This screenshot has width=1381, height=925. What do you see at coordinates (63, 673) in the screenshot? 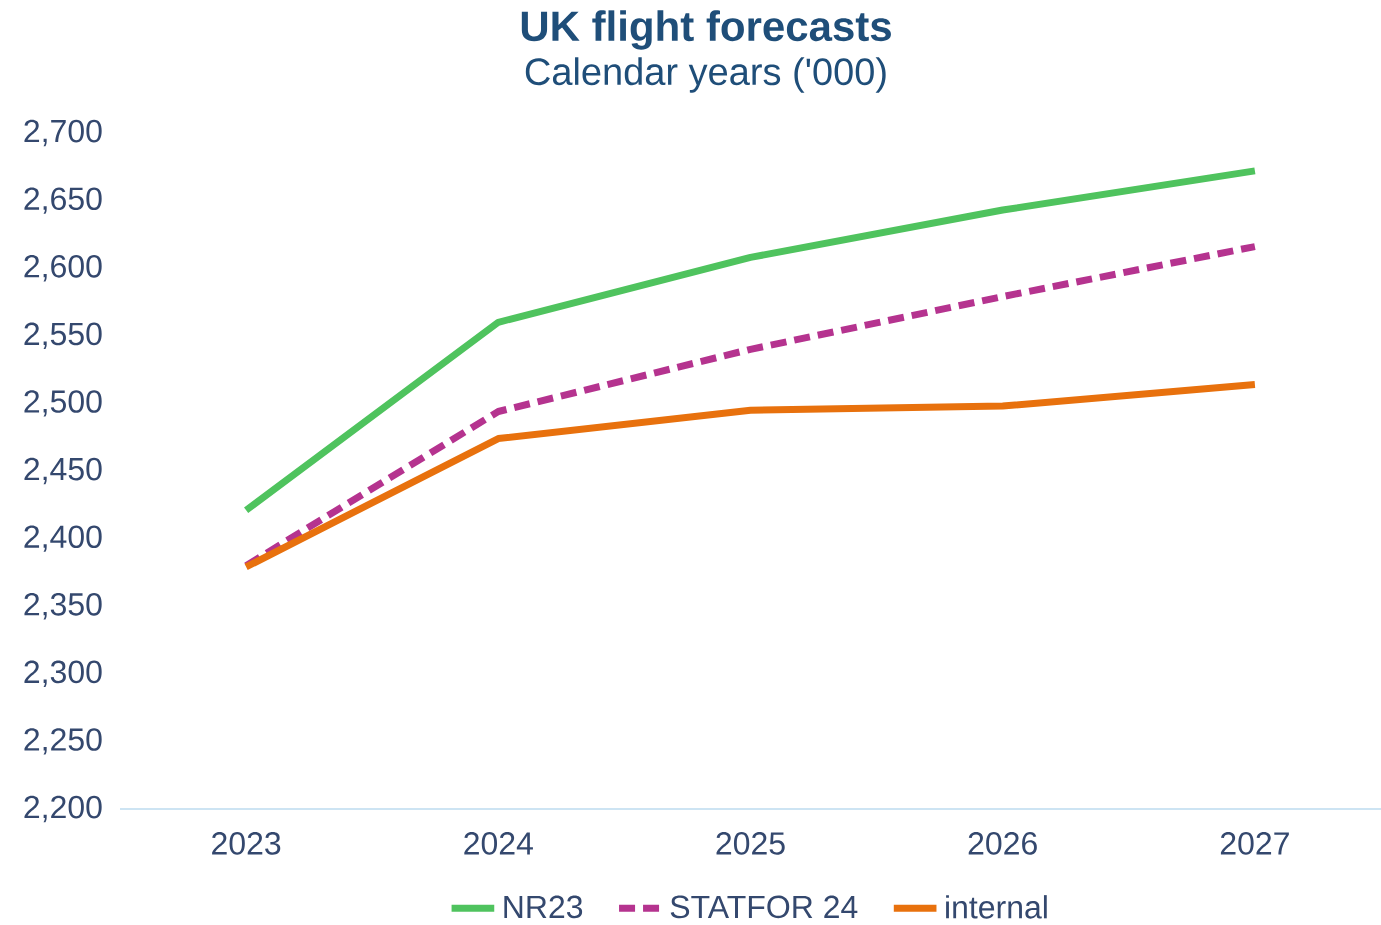
I see `y-tick-label: 2,300` at bounding box center [63, 673].